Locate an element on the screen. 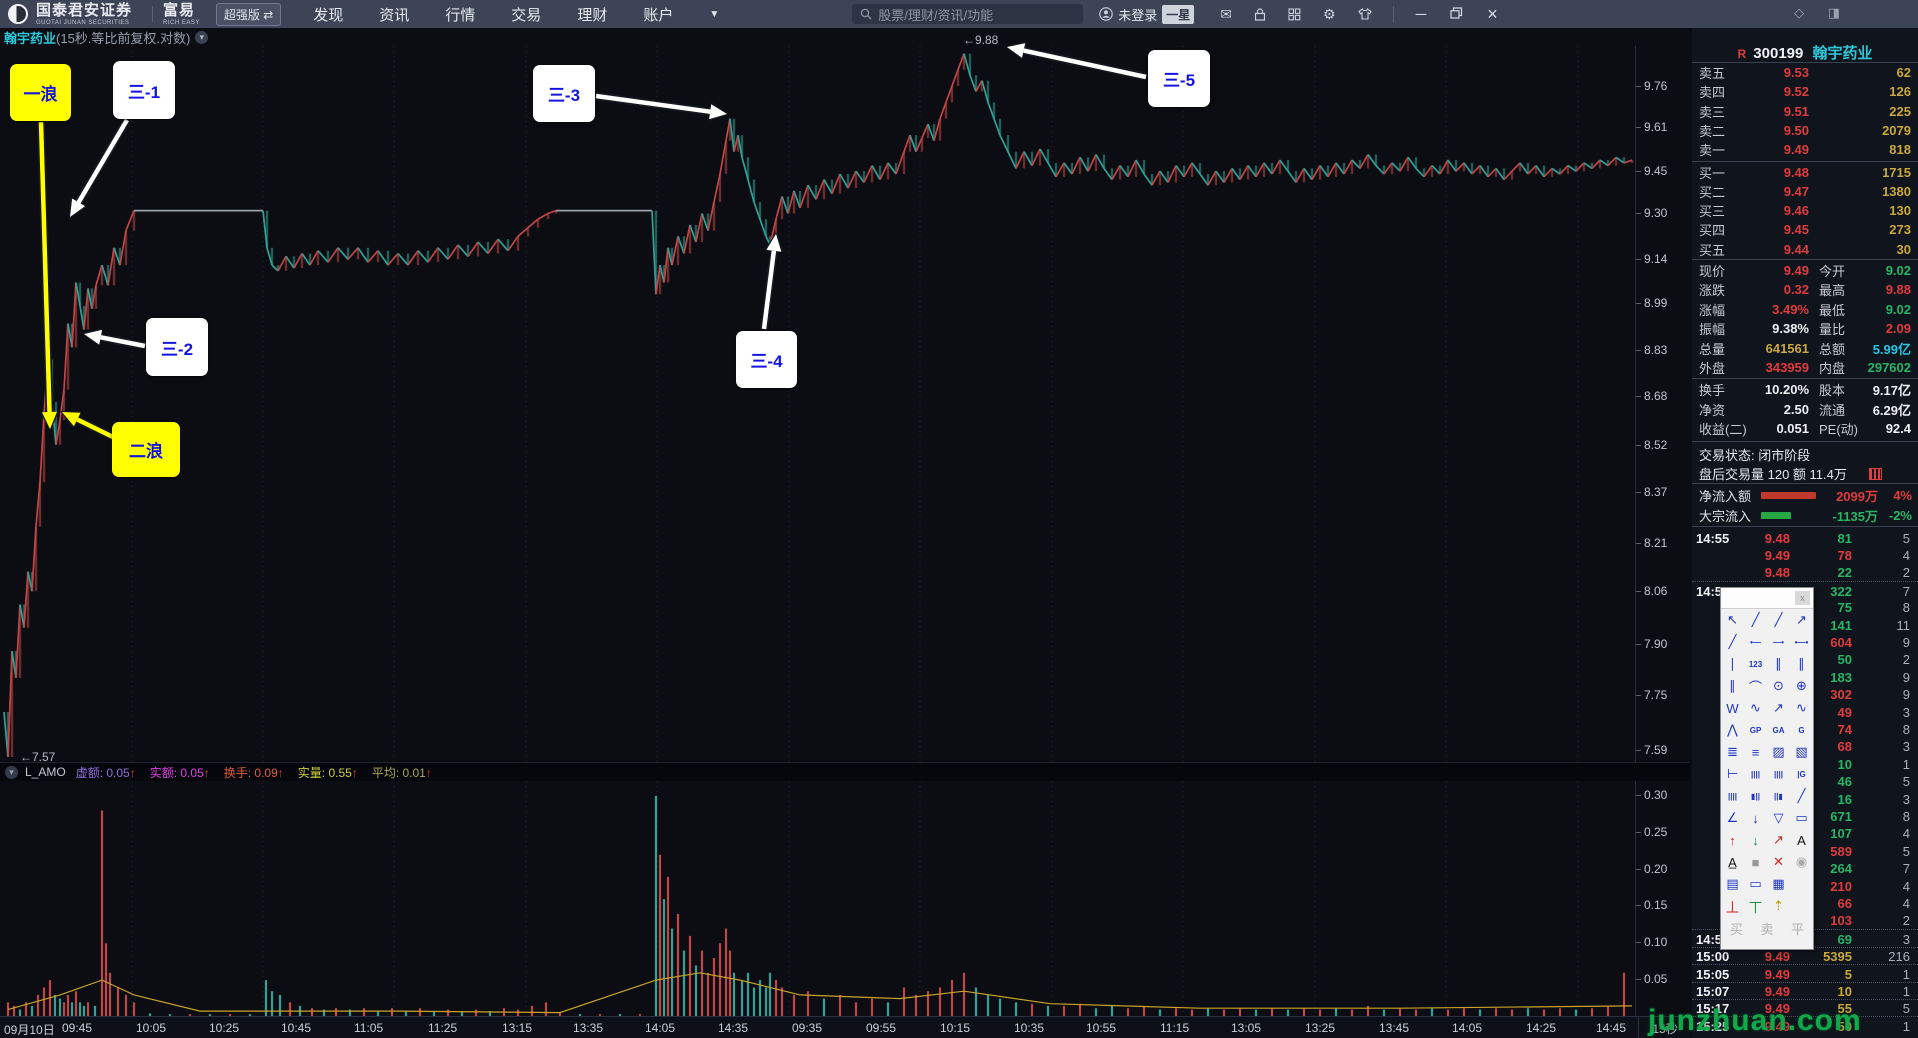  ask-row-2: 卖四 9.52 126 is located at coordinates (1805, 91).